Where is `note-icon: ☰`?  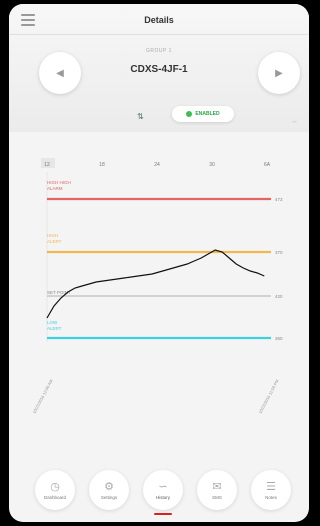
note-icon: ☰ is located at coordinates (271, 486).